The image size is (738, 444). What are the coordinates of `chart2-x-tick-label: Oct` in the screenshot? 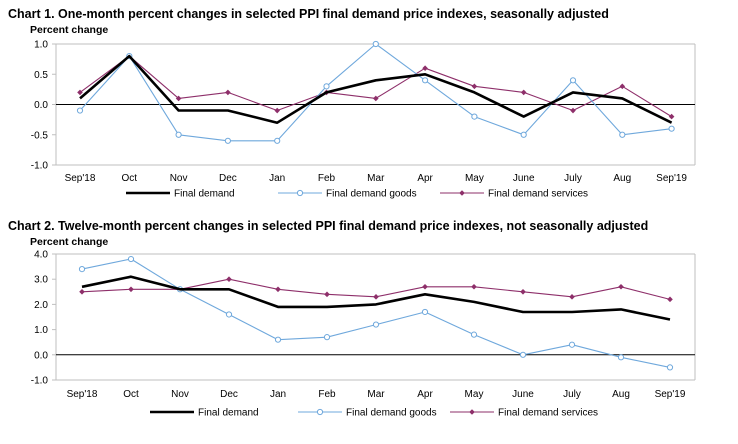 It's located at (131, 394).